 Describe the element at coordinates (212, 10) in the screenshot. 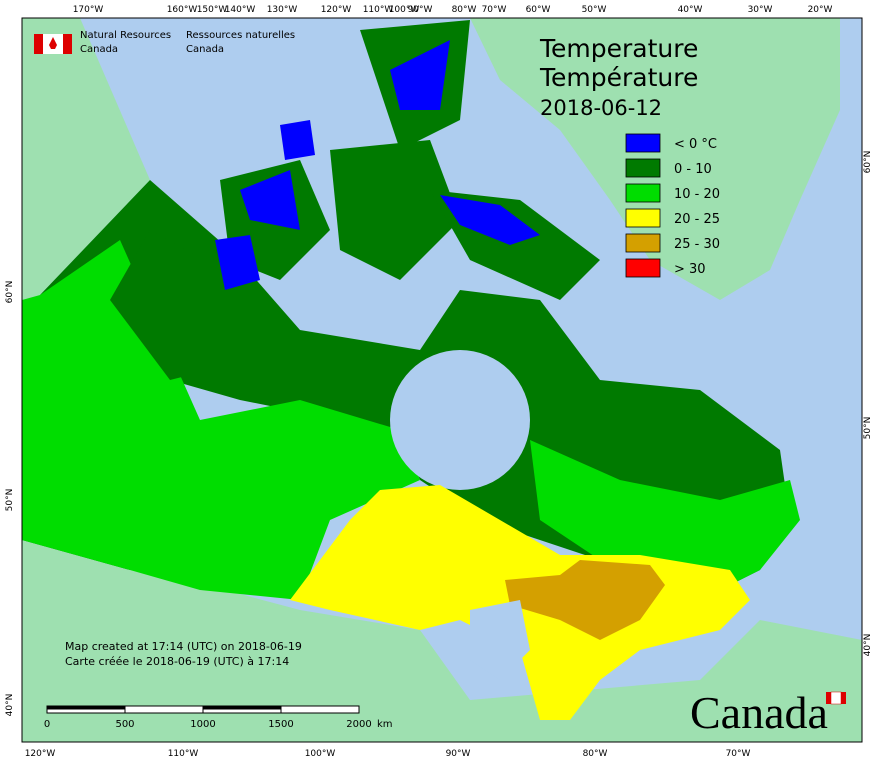

I see `graticule-label: 150°W` at that location.